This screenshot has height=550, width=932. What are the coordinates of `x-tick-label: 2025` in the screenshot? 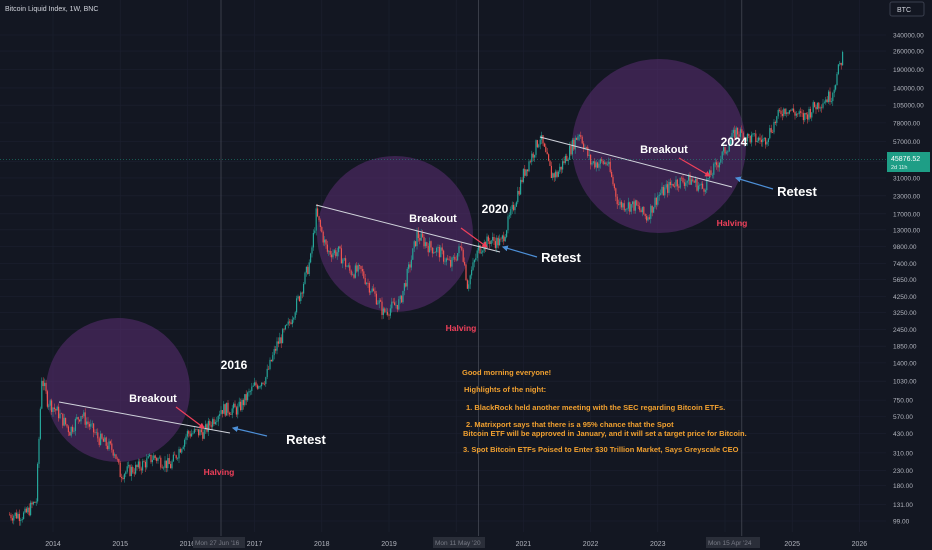 It's located at (792, 544).